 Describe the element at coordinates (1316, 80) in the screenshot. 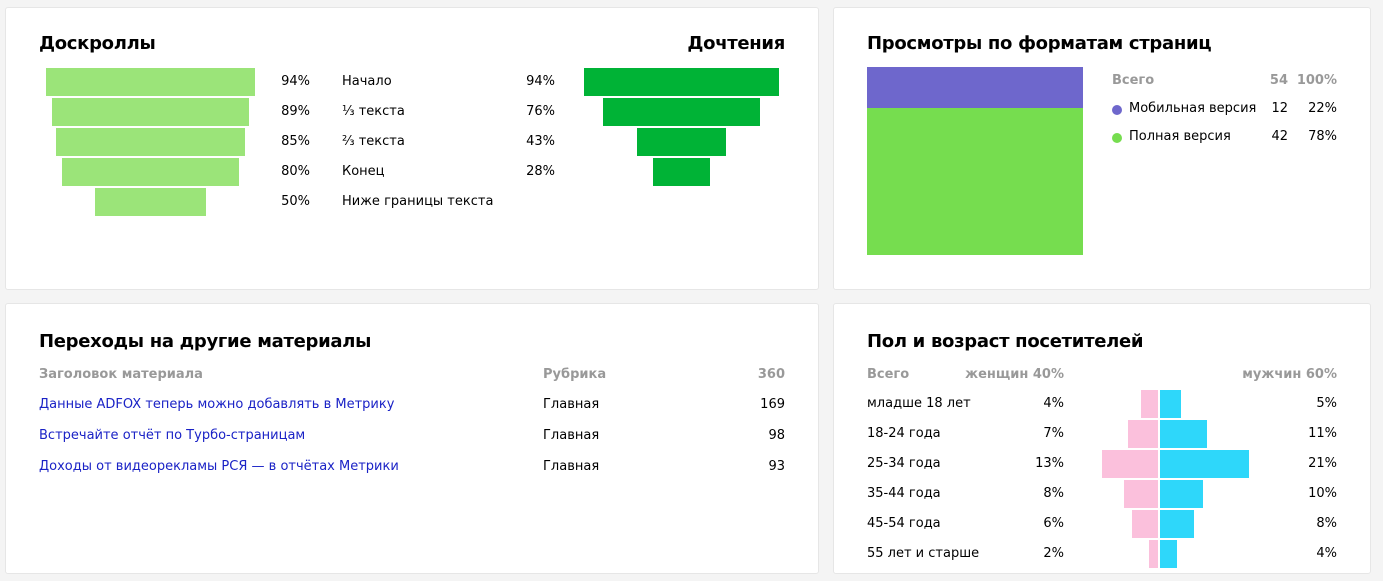

I see `formats-total-pct: 100%` at that location.